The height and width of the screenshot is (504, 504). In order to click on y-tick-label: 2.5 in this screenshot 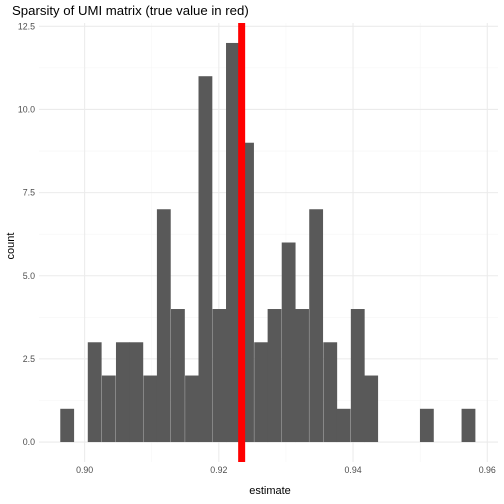, I will do `click(29, 359)`.